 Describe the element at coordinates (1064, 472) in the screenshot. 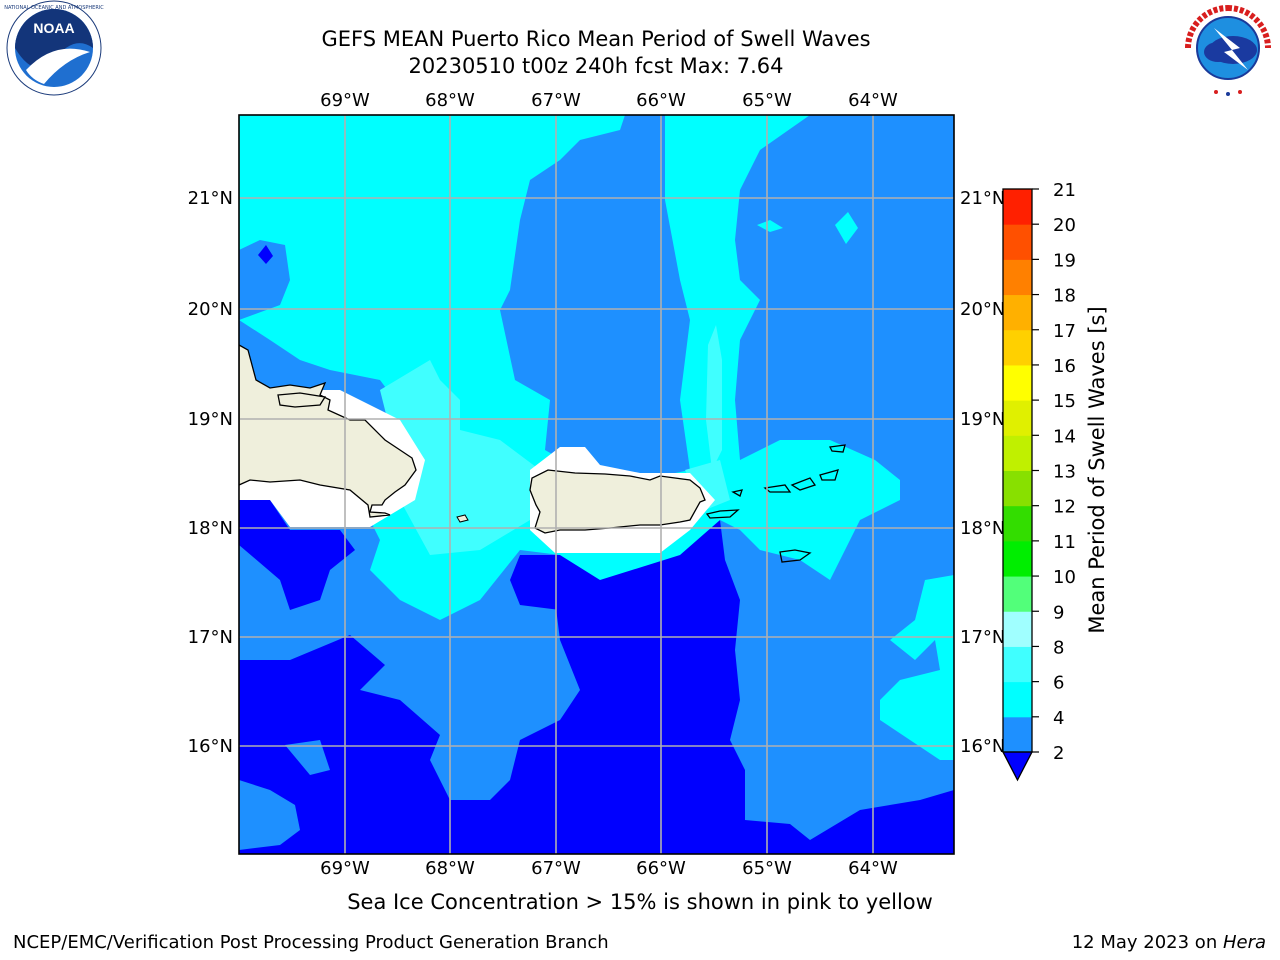

I see `colorbar-tick-label: 13` at that location.